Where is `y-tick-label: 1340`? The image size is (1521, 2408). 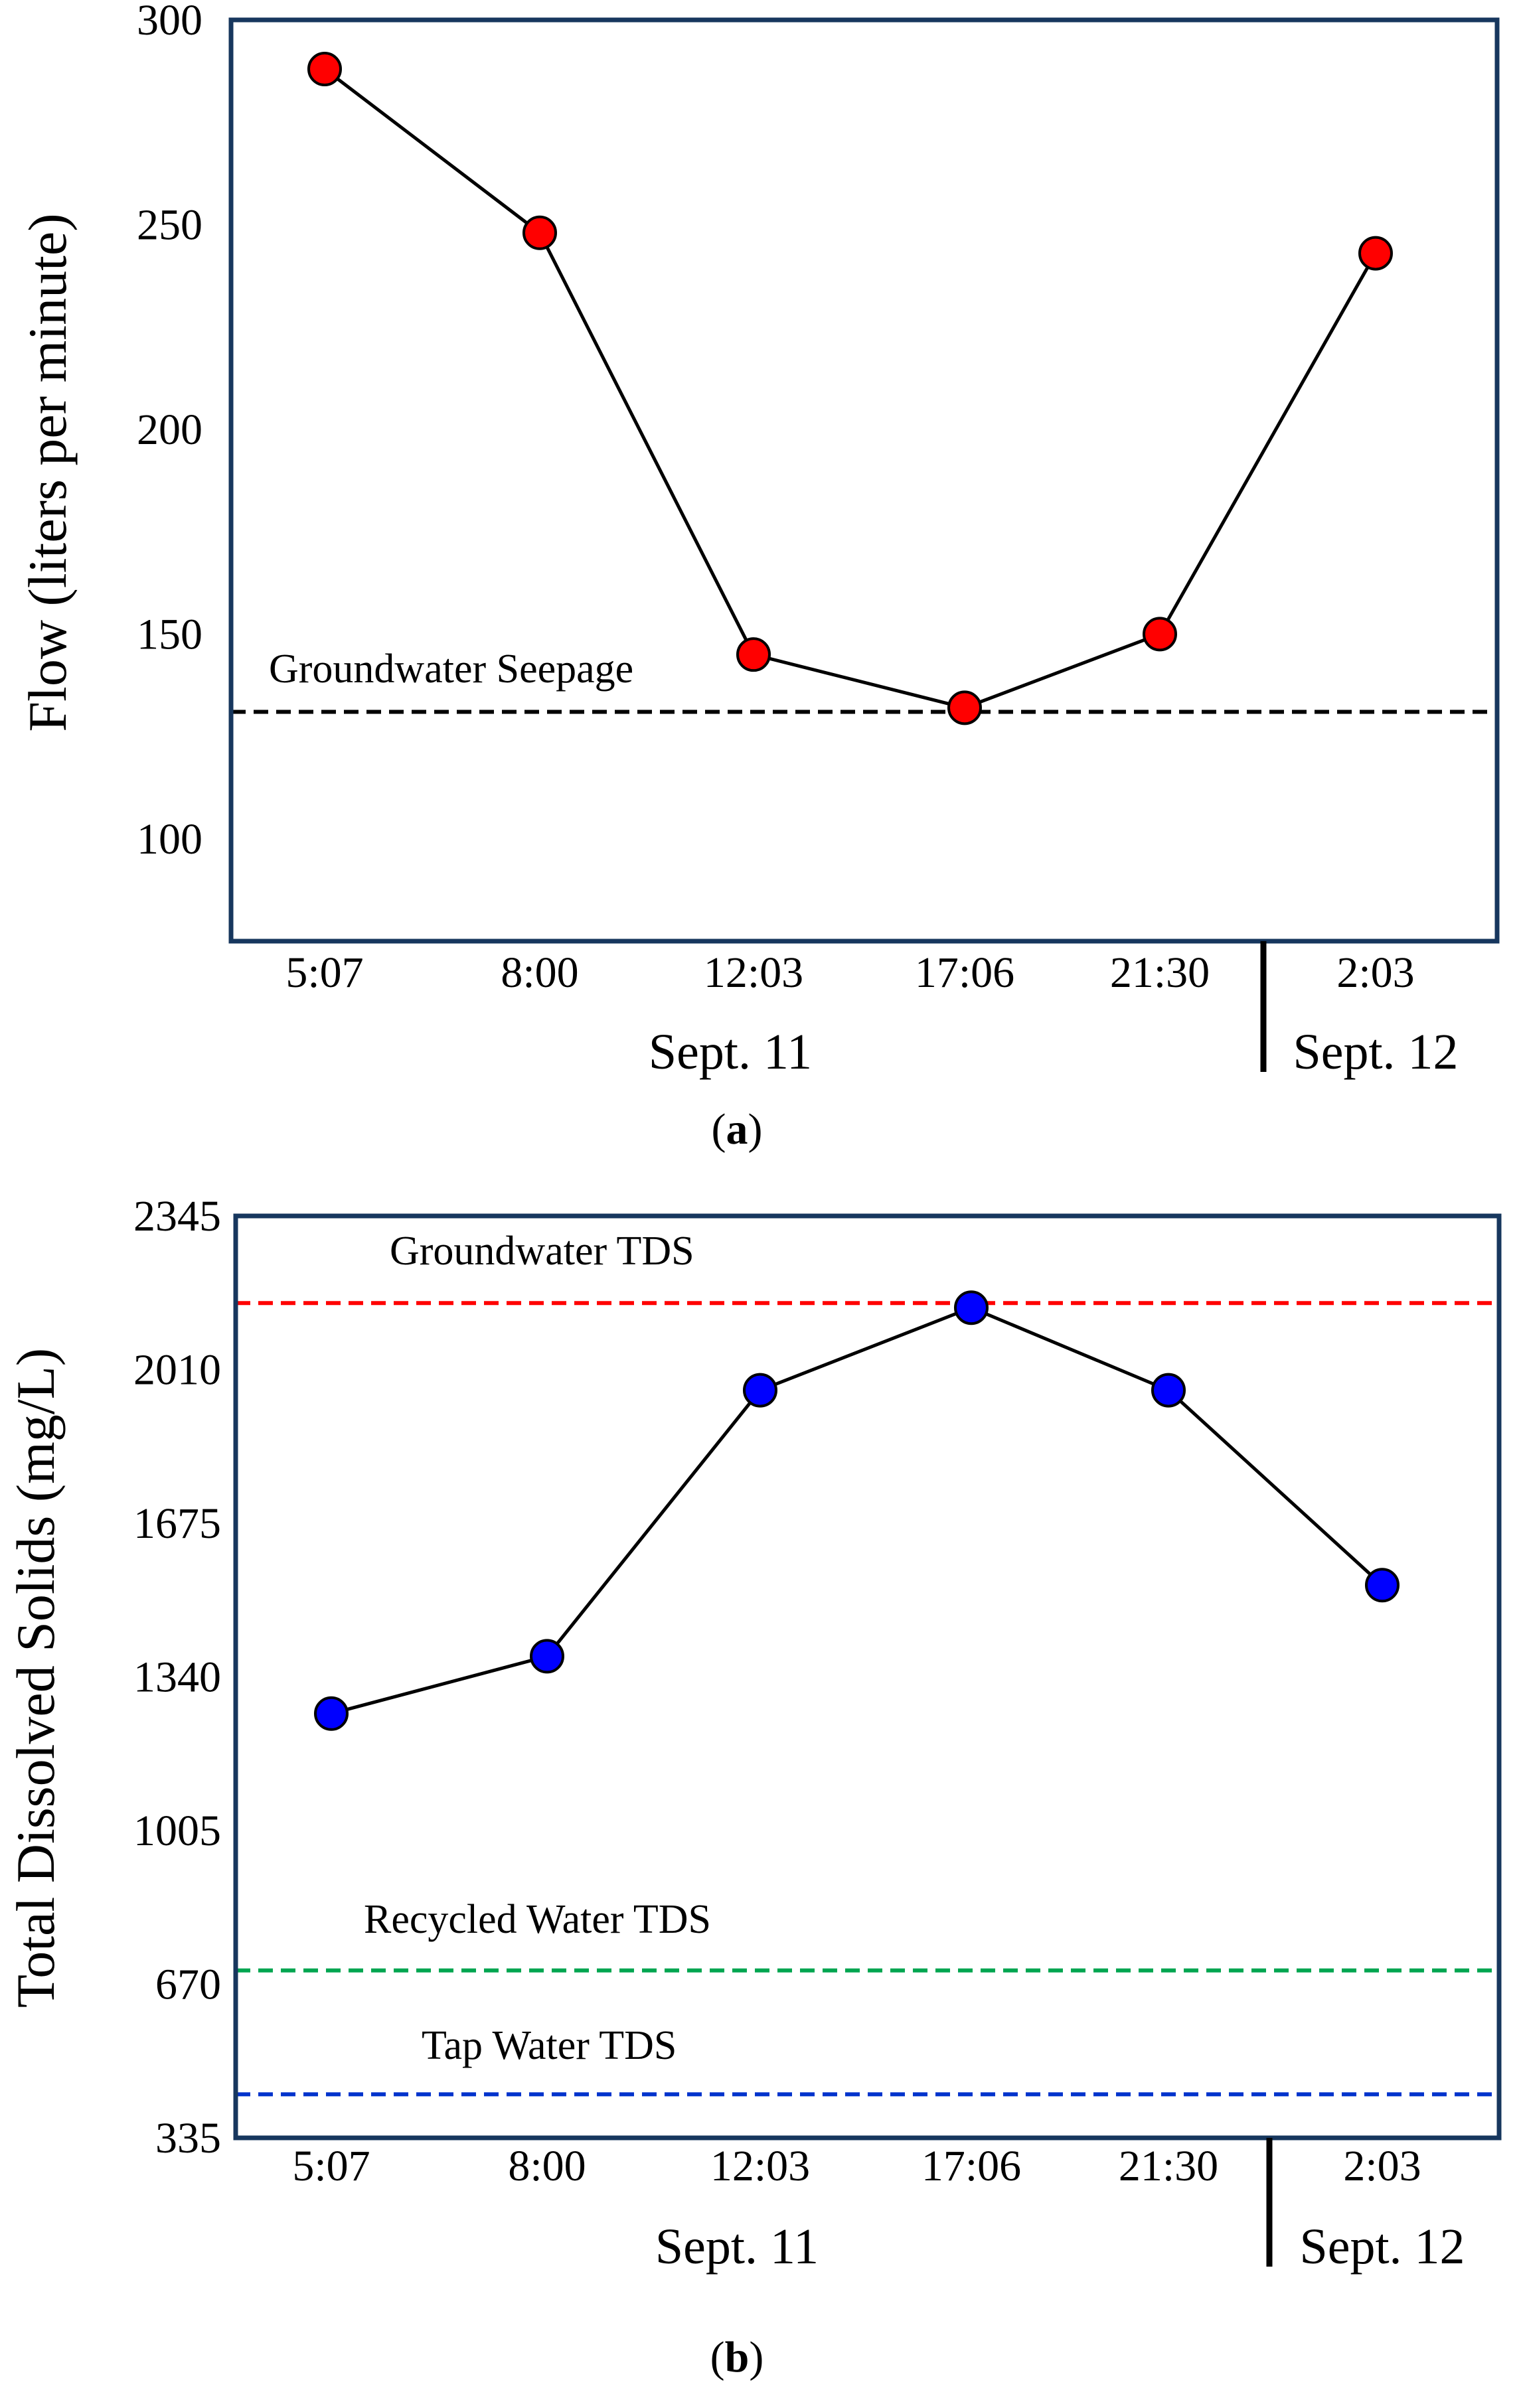 y-tick-label: 1340 is located at coordinates (177, 1677).